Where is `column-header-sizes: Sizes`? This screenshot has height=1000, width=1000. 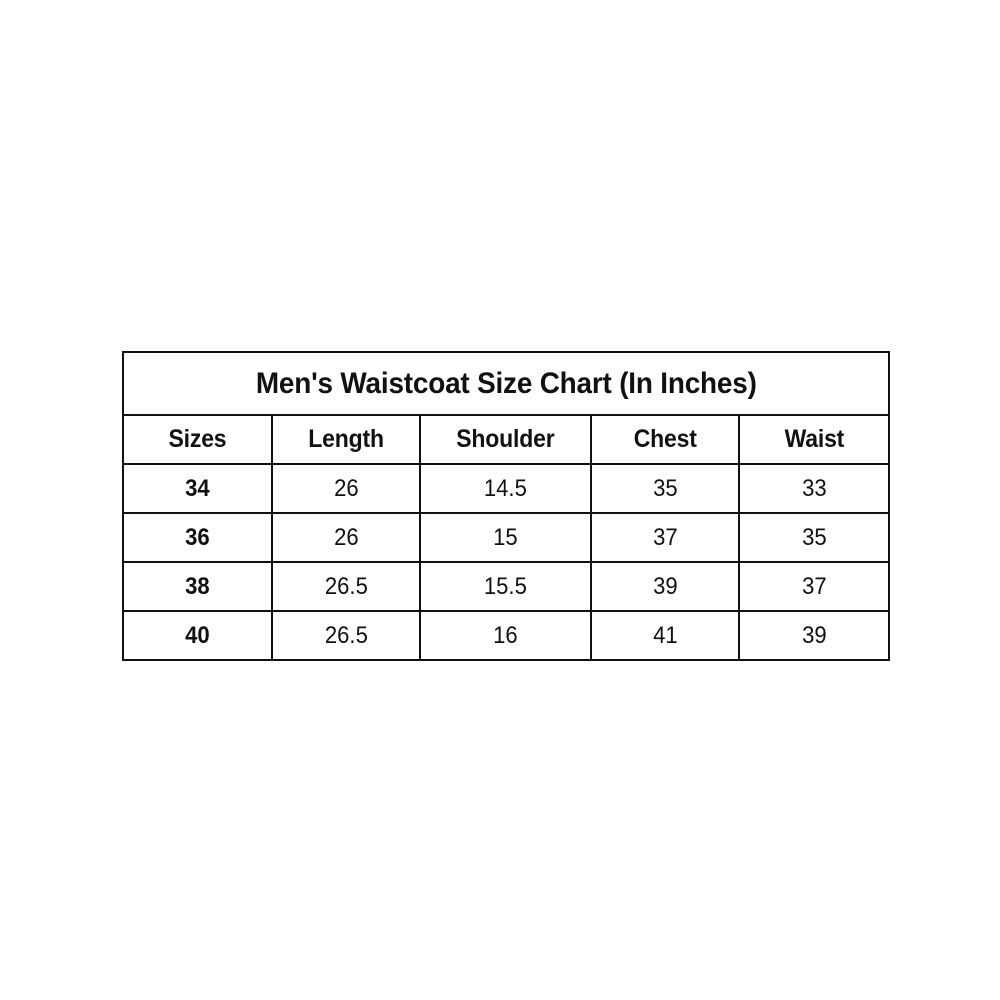 column-header-sizes: Sizes is located at coordinates (197, 439).